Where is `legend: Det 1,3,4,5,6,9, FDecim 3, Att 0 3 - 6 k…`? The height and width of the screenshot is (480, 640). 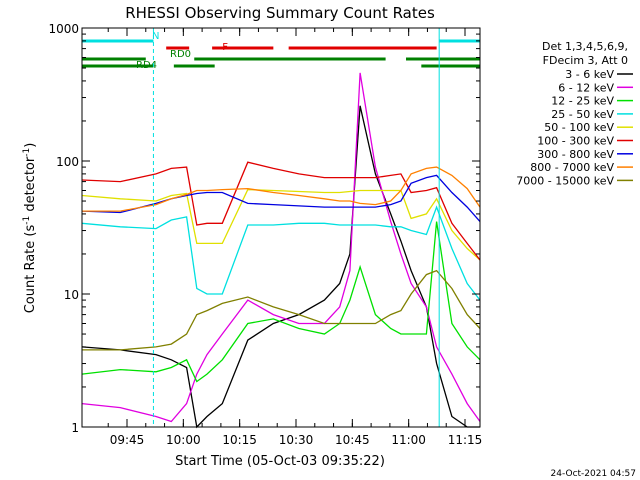 legend: Det 1,3,4,5,6,9, FDecim 3, Att 0 3 - 6 k… is located at coordinates (574, 113).